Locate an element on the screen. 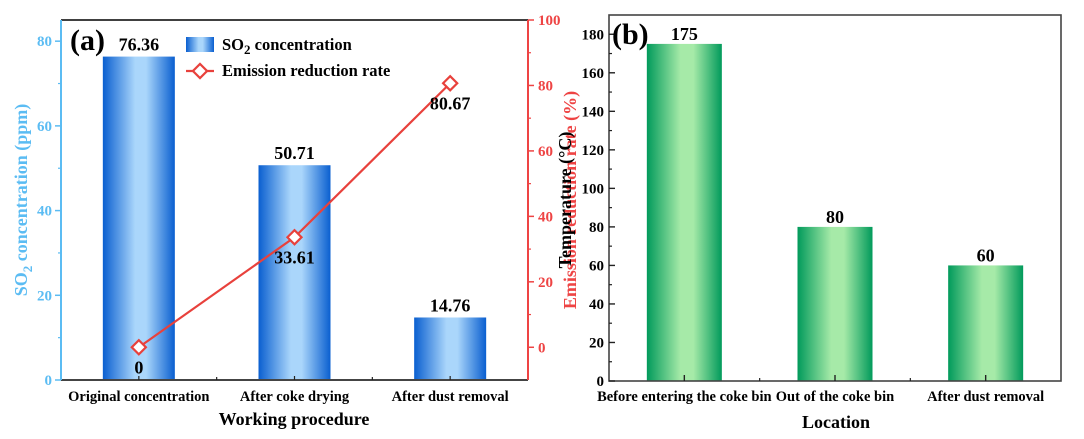  bar-value-label-1: 80 is located at coordinates (835, 217).